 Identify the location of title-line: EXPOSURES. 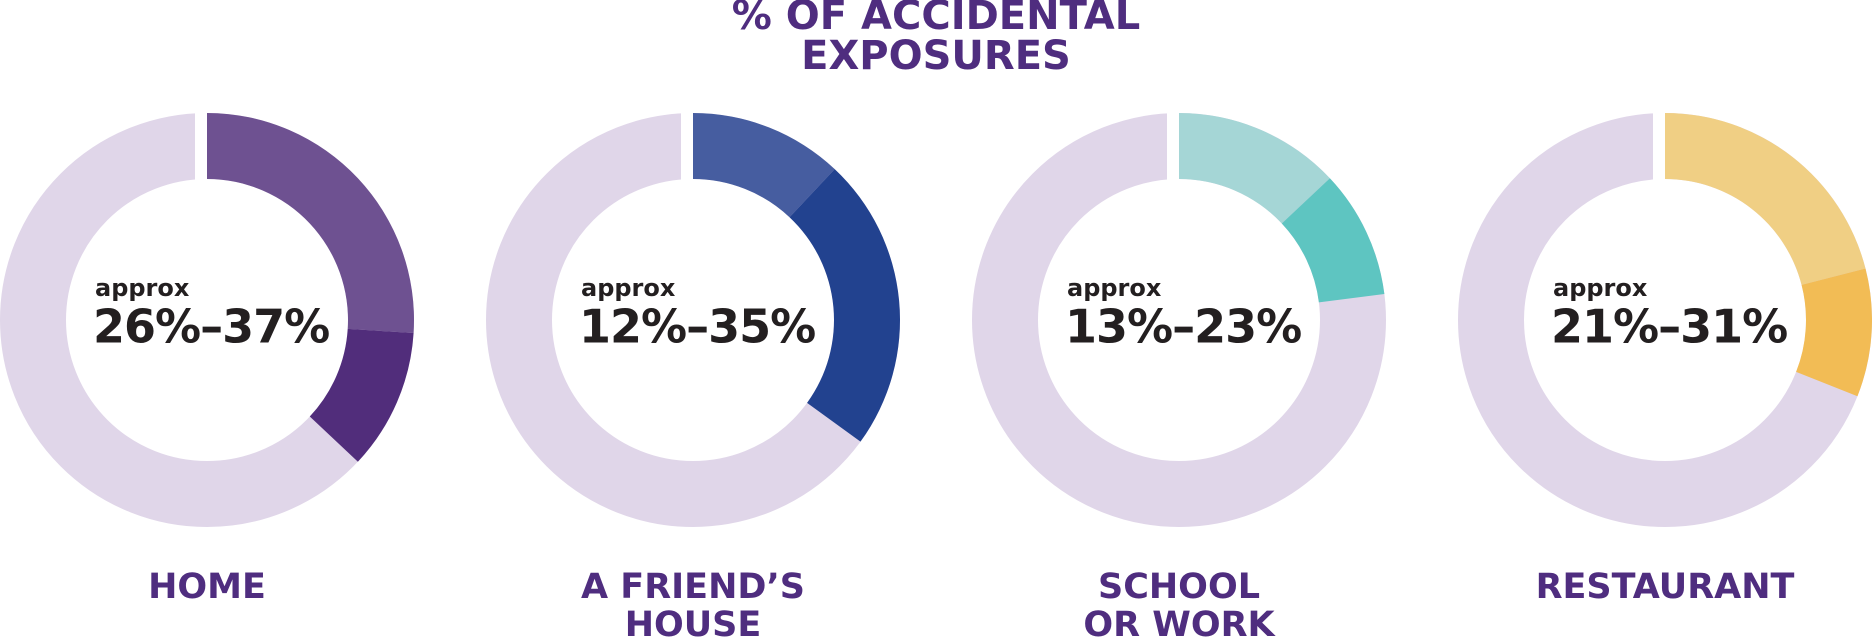
(936, 56).